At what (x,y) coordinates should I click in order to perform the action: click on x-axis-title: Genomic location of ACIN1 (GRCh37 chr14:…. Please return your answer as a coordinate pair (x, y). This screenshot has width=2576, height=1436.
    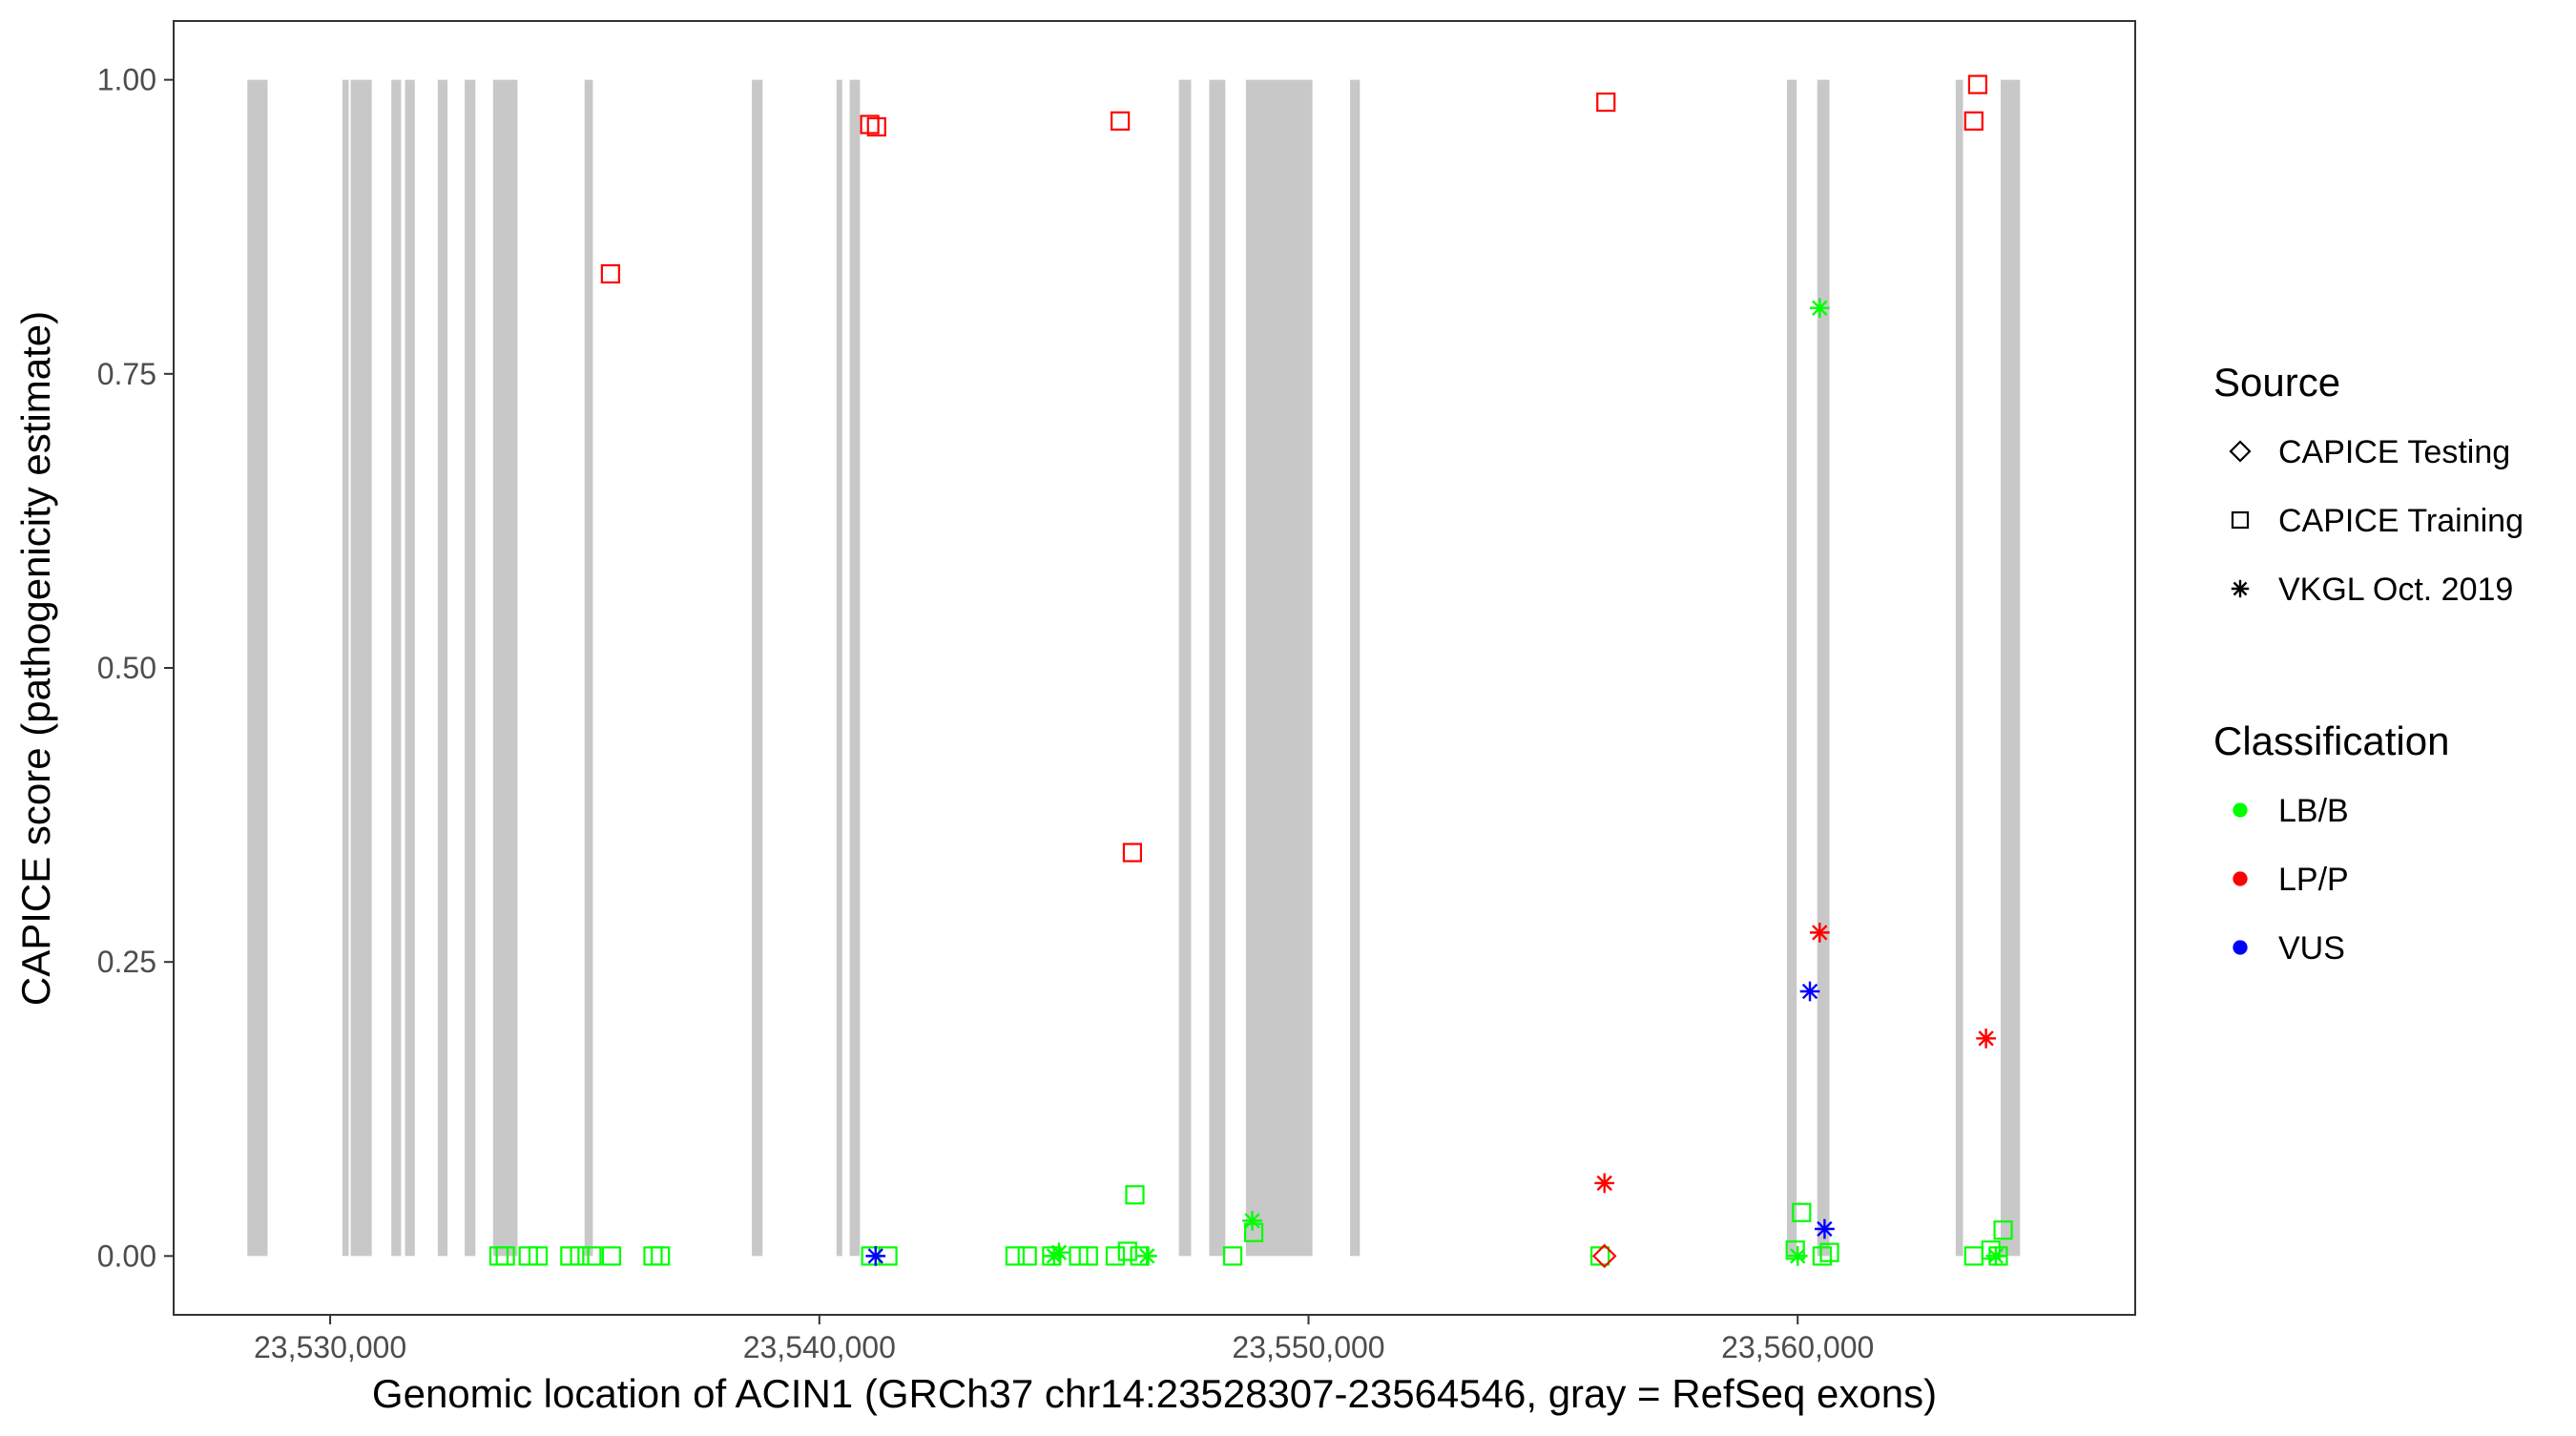
    Looking at the image, I should click on (1154, 1393).